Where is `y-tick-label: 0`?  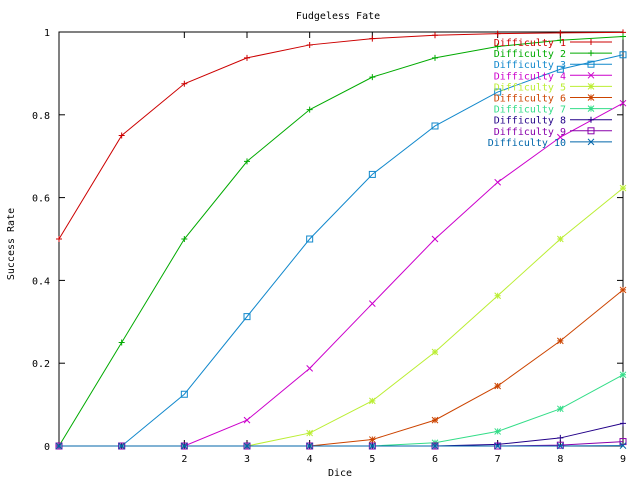 y-tick-label: 0 is located at coordinates (47, 447).